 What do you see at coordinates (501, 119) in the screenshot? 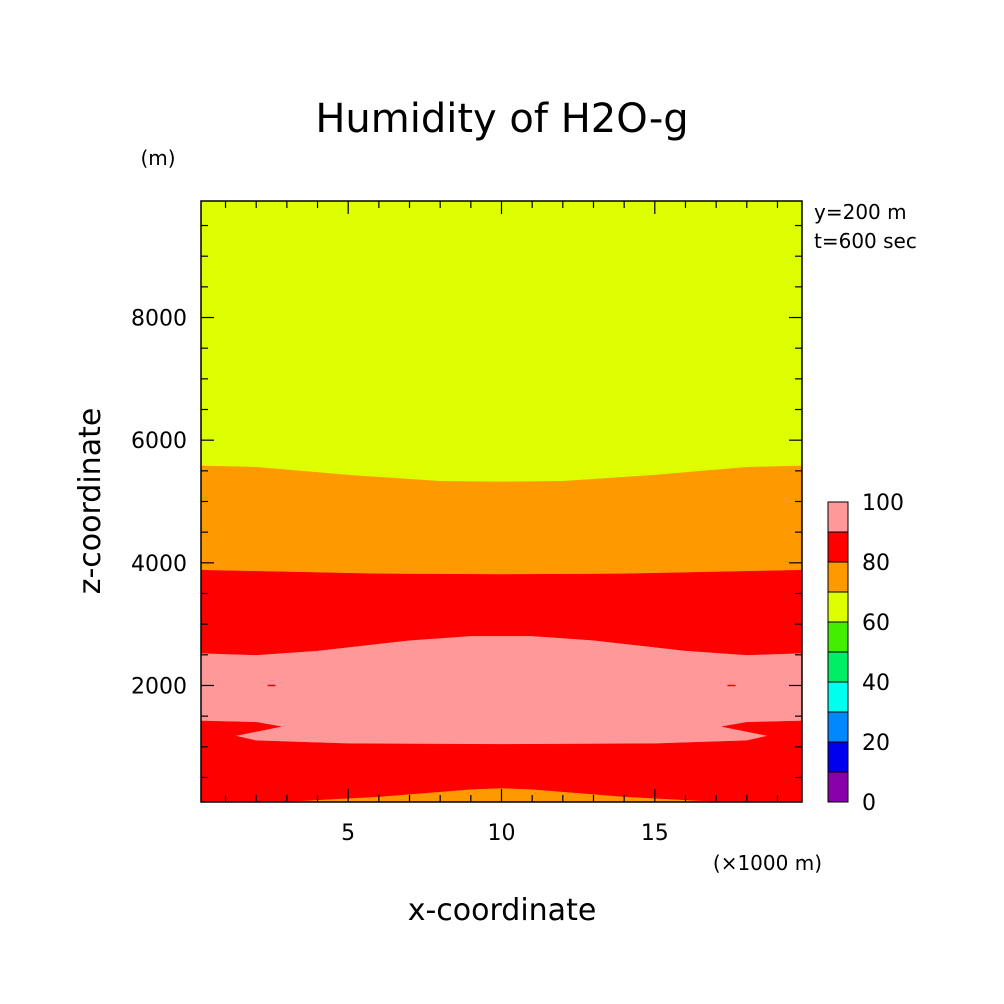
I see `chart-title: Humidity of H2O-g` at bounding box center [501, 119].